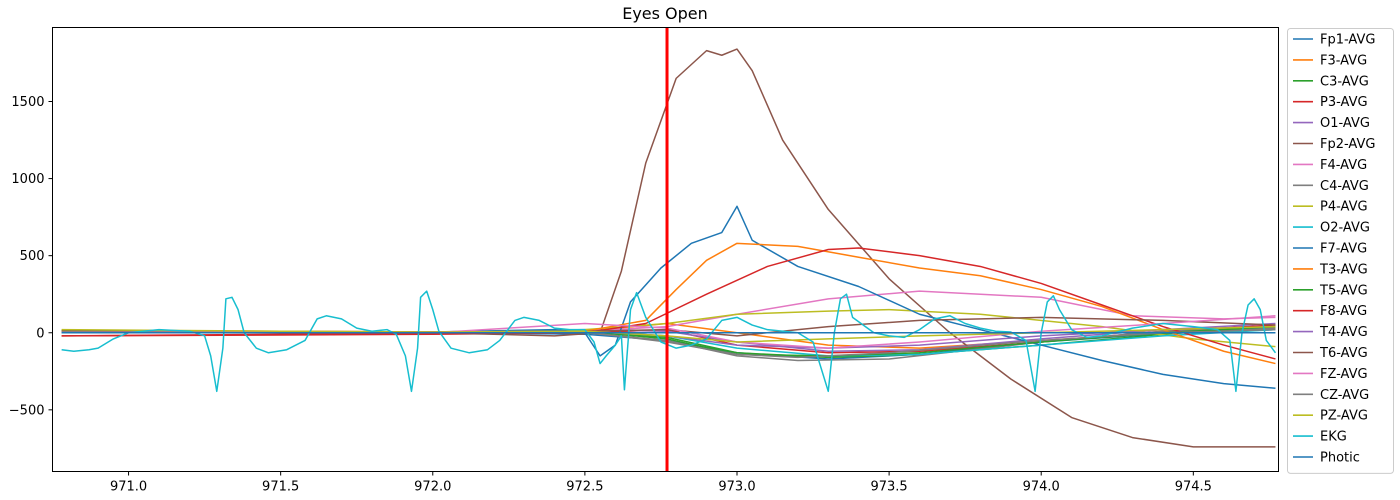  What do you see at coordinates (668, 334) in the screenshot?
I see `series-line-pz-avg` at bounding box center [668, 334].